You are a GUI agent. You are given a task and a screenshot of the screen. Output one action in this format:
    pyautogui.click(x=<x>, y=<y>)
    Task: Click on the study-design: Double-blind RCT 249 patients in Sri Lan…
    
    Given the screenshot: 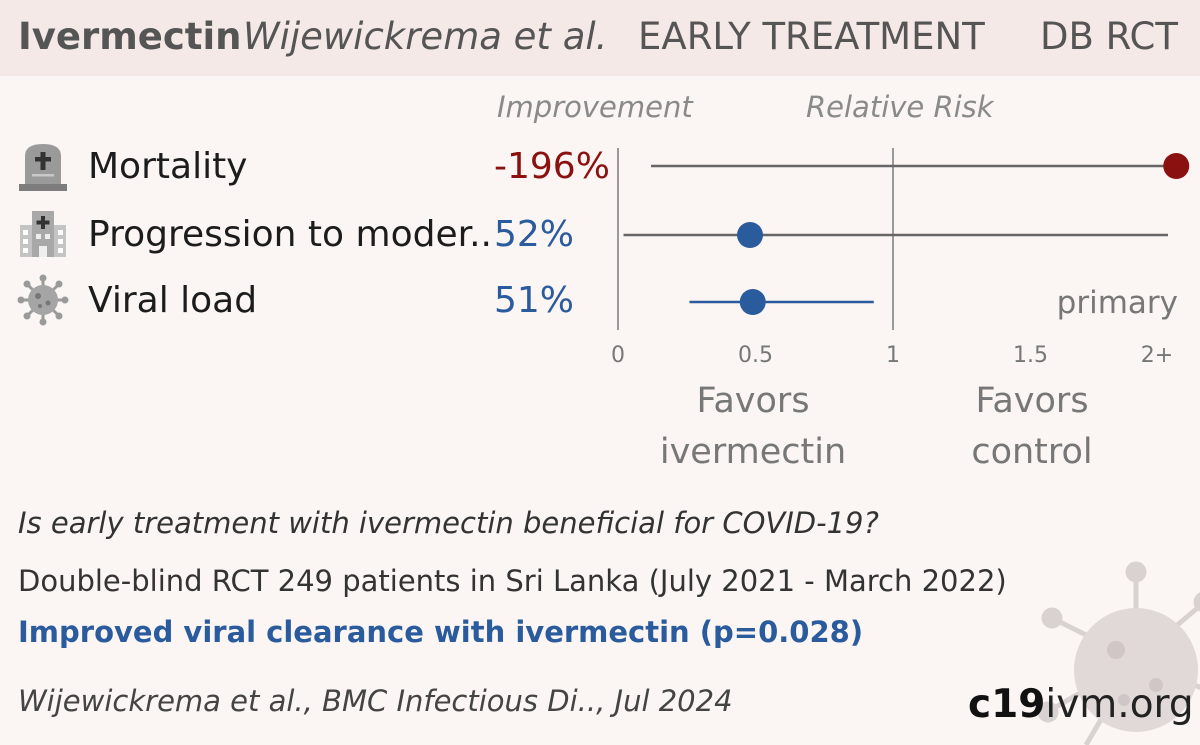 What is the action you would take?
    pyautogui.click(x=512, y=581)
    